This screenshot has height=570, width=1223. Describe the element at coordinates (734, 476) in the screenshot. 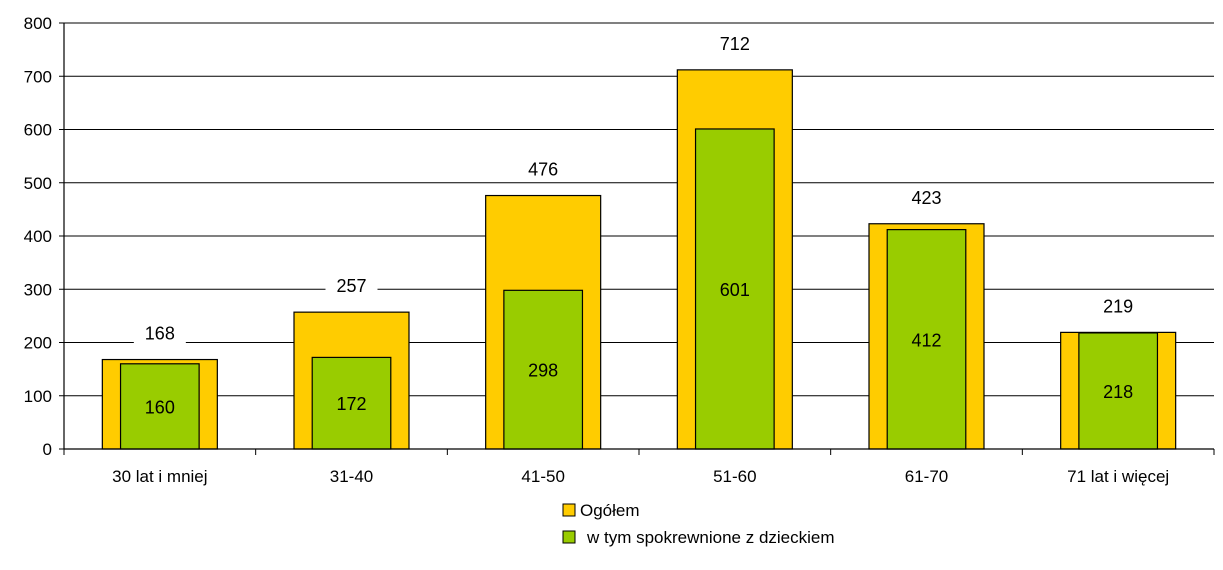

I see `x-tick-label: 51-60` at that location.